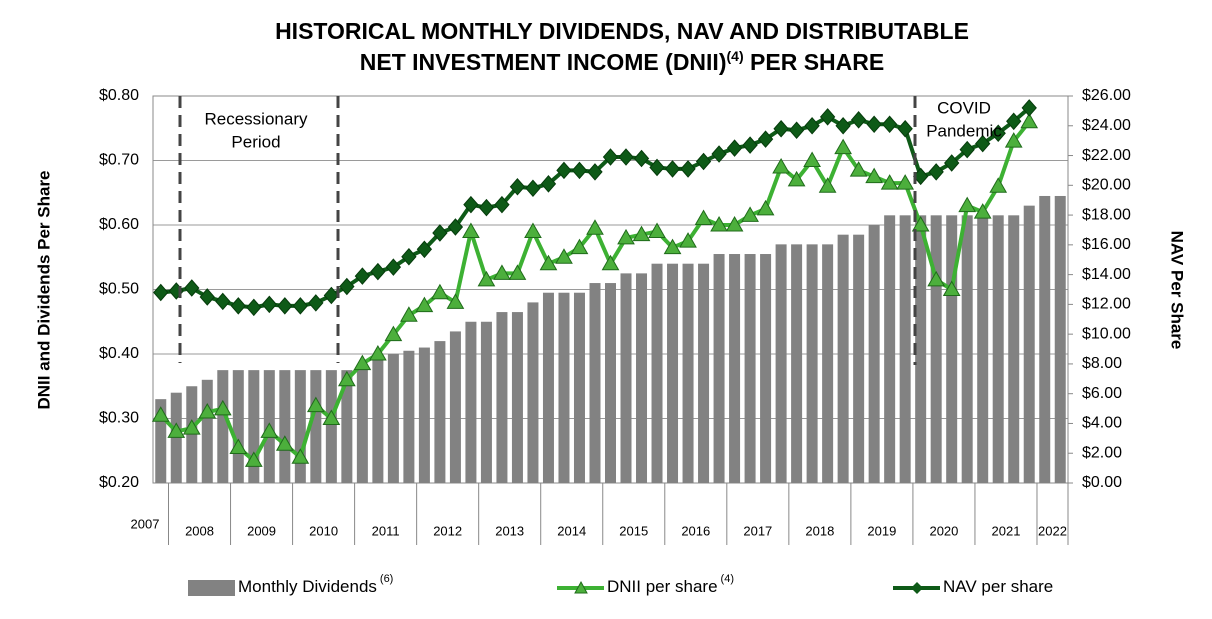  I want to click on x-tick-label: 2016, so click(695, 530).